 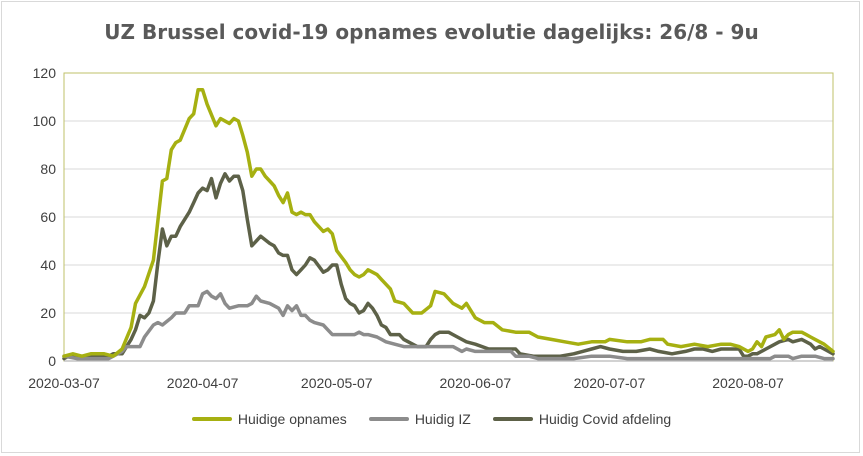 What do you see at coordinates (388, 419) in the screenshot?
I see `legend-swatch-iz` at bounding box center [388, 419].